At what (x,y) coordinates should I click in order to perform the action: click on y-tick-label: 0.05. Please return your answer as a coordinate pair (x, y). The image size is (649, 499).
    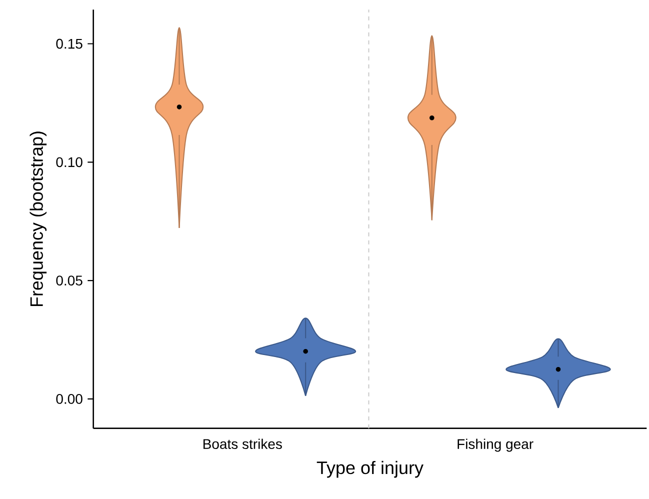
    Looking at the image, I should click on (69, 281).